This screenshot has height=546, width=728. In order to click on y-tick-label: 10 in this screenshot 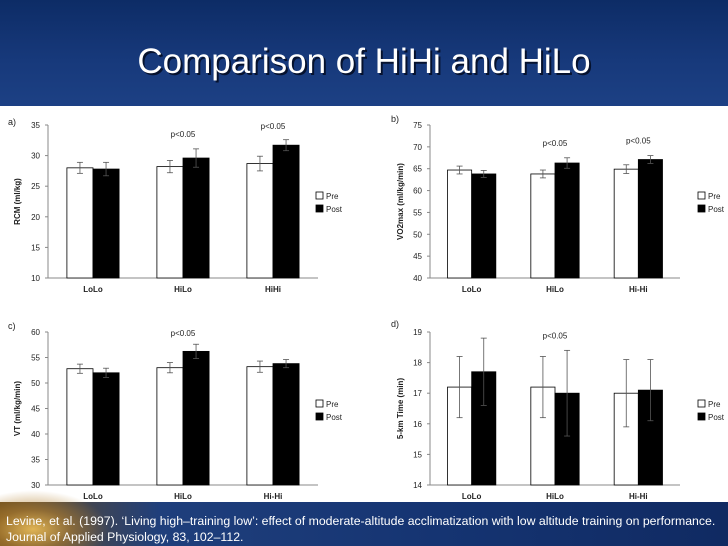, I will do `click(35, 278)`.